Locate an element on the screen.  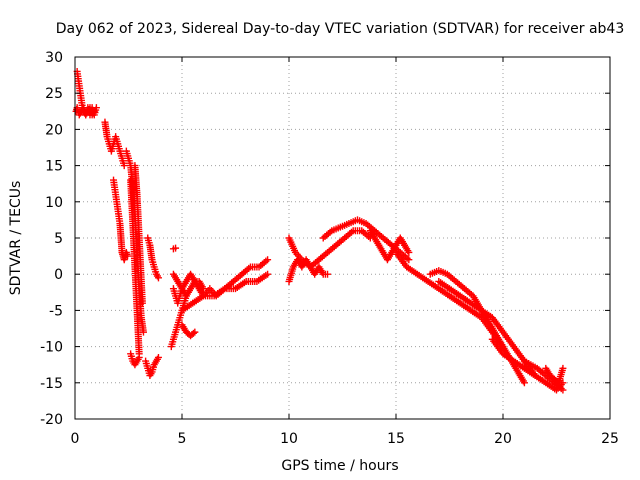
x-tick-label: 25 is located at coordinates (610, 439).